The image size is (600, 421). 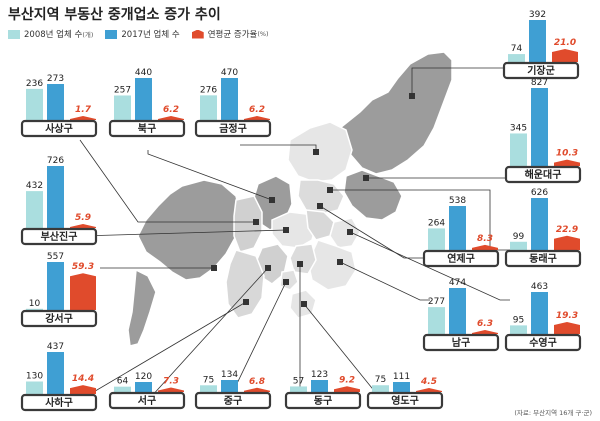 What do you see at coordinates (123, 382) in the screenshot?
I see `label-2008-12: 64` at bounding box center [123, 382].